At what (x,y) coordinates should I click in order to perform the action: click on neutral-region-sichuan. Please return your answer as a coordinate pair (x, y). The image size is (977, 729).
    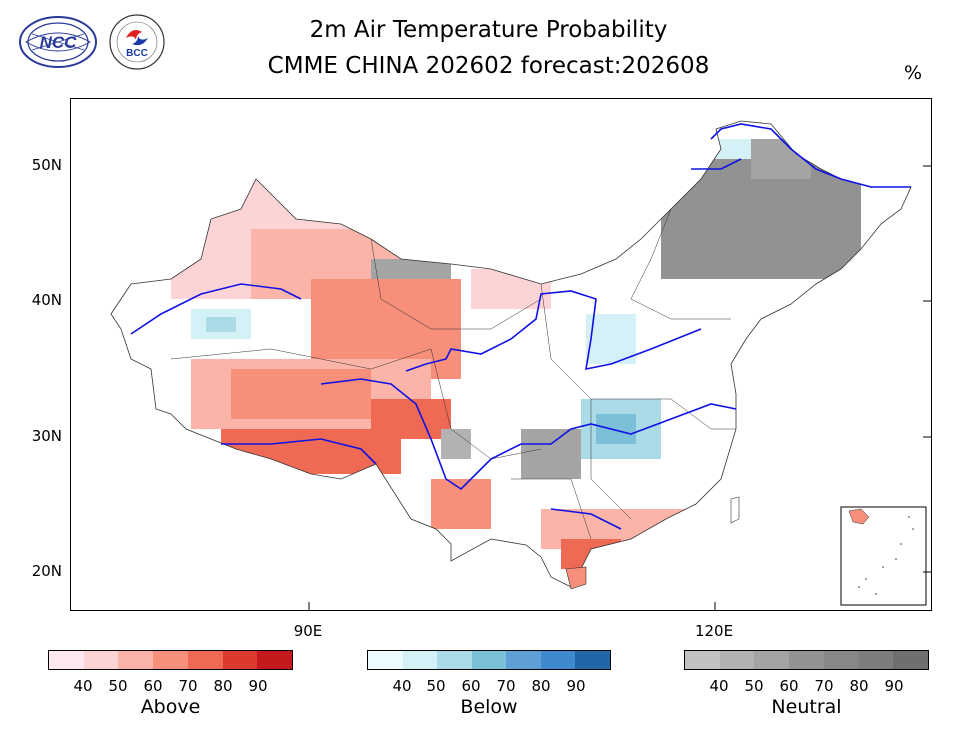
    Looking at the image, I should click on (456, 444).